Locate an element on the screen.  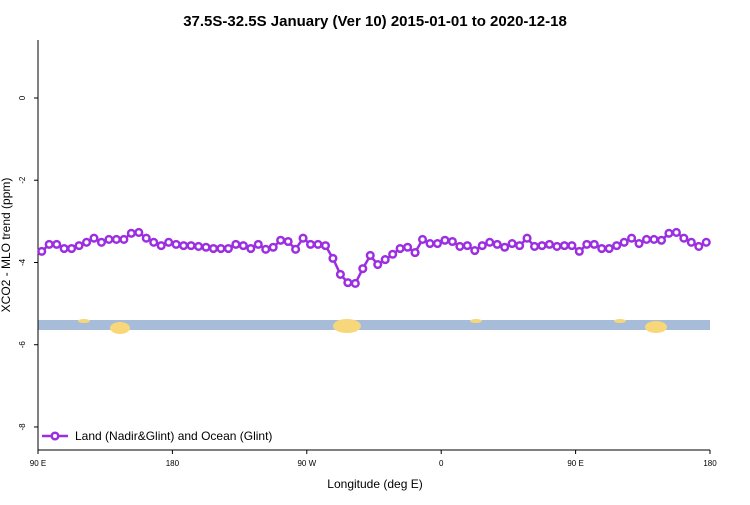
legend-label: Land (Nadir&Glint) and Ocean (Glint) is located at coordinates (173, 436).